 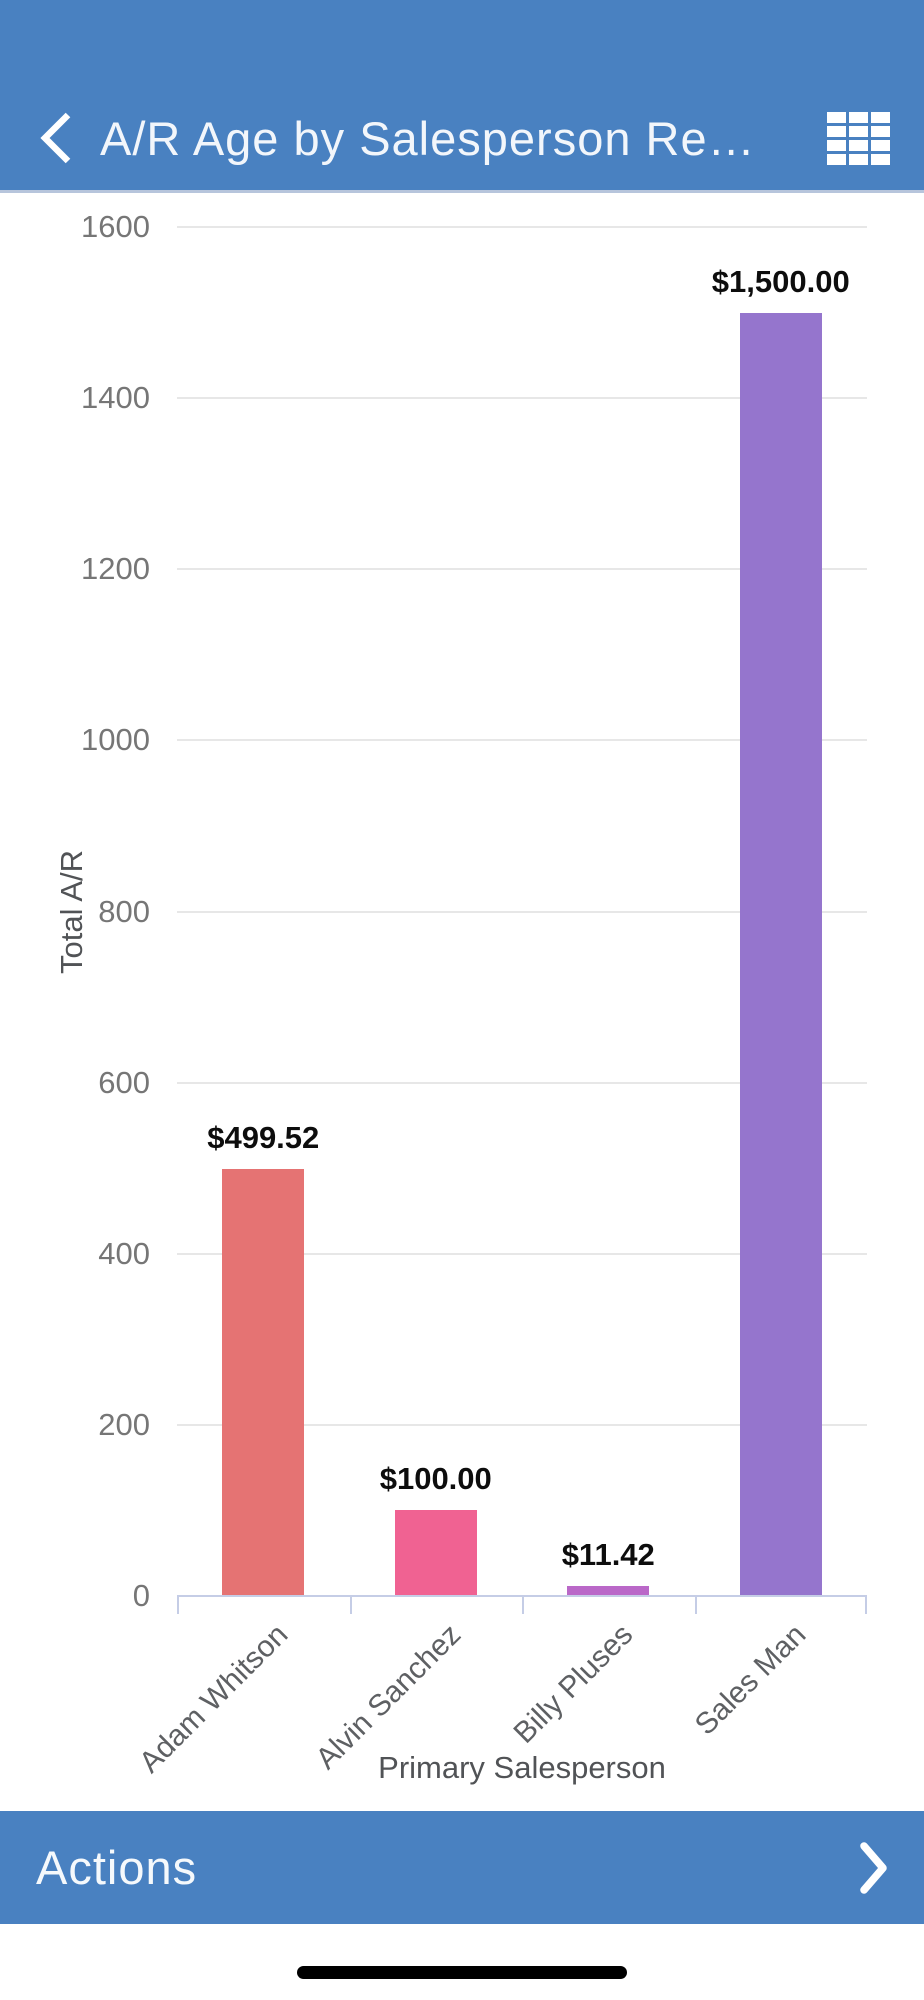 I want to click on value-label-billy-pluses: $11.42, so click(x=608, y=1555).